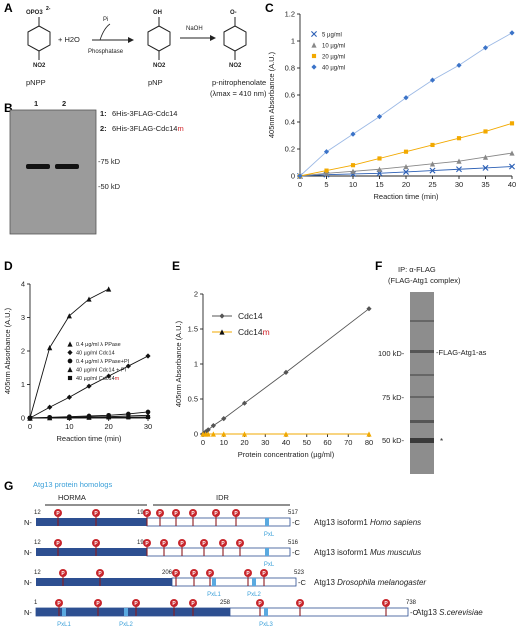 The height and width of the screenshot is (633, 520). Describe the element at coordinates (411, 603) in the screenshot. I see `end-residue: 738` at that location.